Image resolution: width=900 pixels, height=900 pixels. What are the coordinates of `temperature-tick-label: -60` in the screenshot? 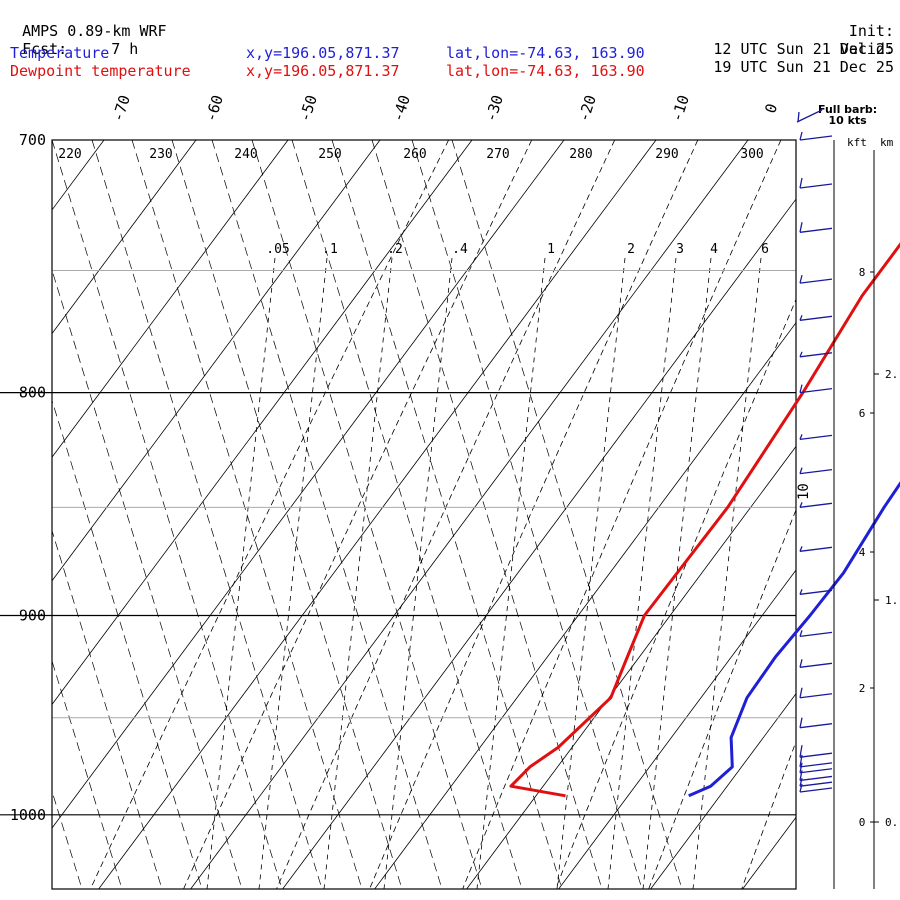 It's located at (213, 108).